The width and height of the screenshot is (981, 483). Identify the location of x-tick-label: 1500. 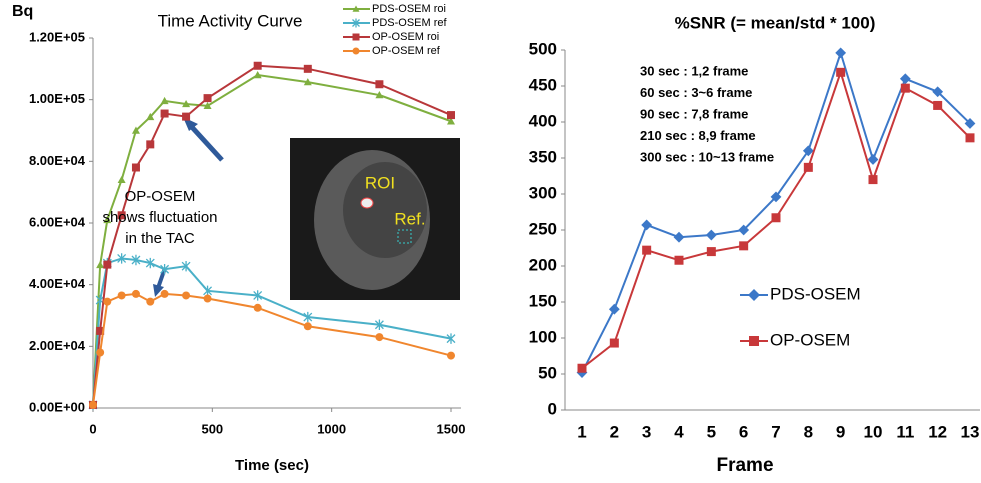
(451, 428).